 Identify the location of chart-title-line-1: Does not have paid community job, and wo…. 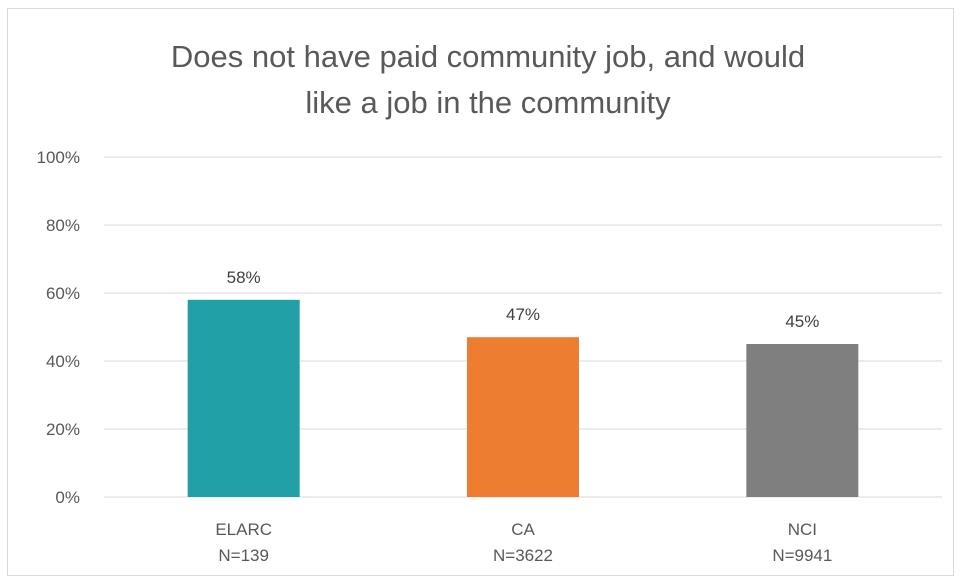
(488, 56).